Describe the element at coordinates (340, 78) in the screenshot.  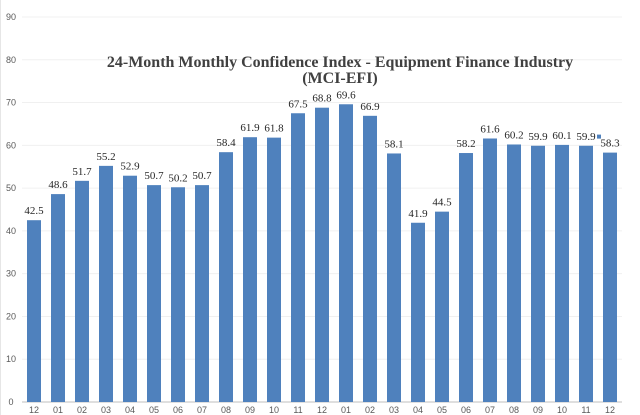
I see `chart-subtitle: (MCI-EFI)` at that location.